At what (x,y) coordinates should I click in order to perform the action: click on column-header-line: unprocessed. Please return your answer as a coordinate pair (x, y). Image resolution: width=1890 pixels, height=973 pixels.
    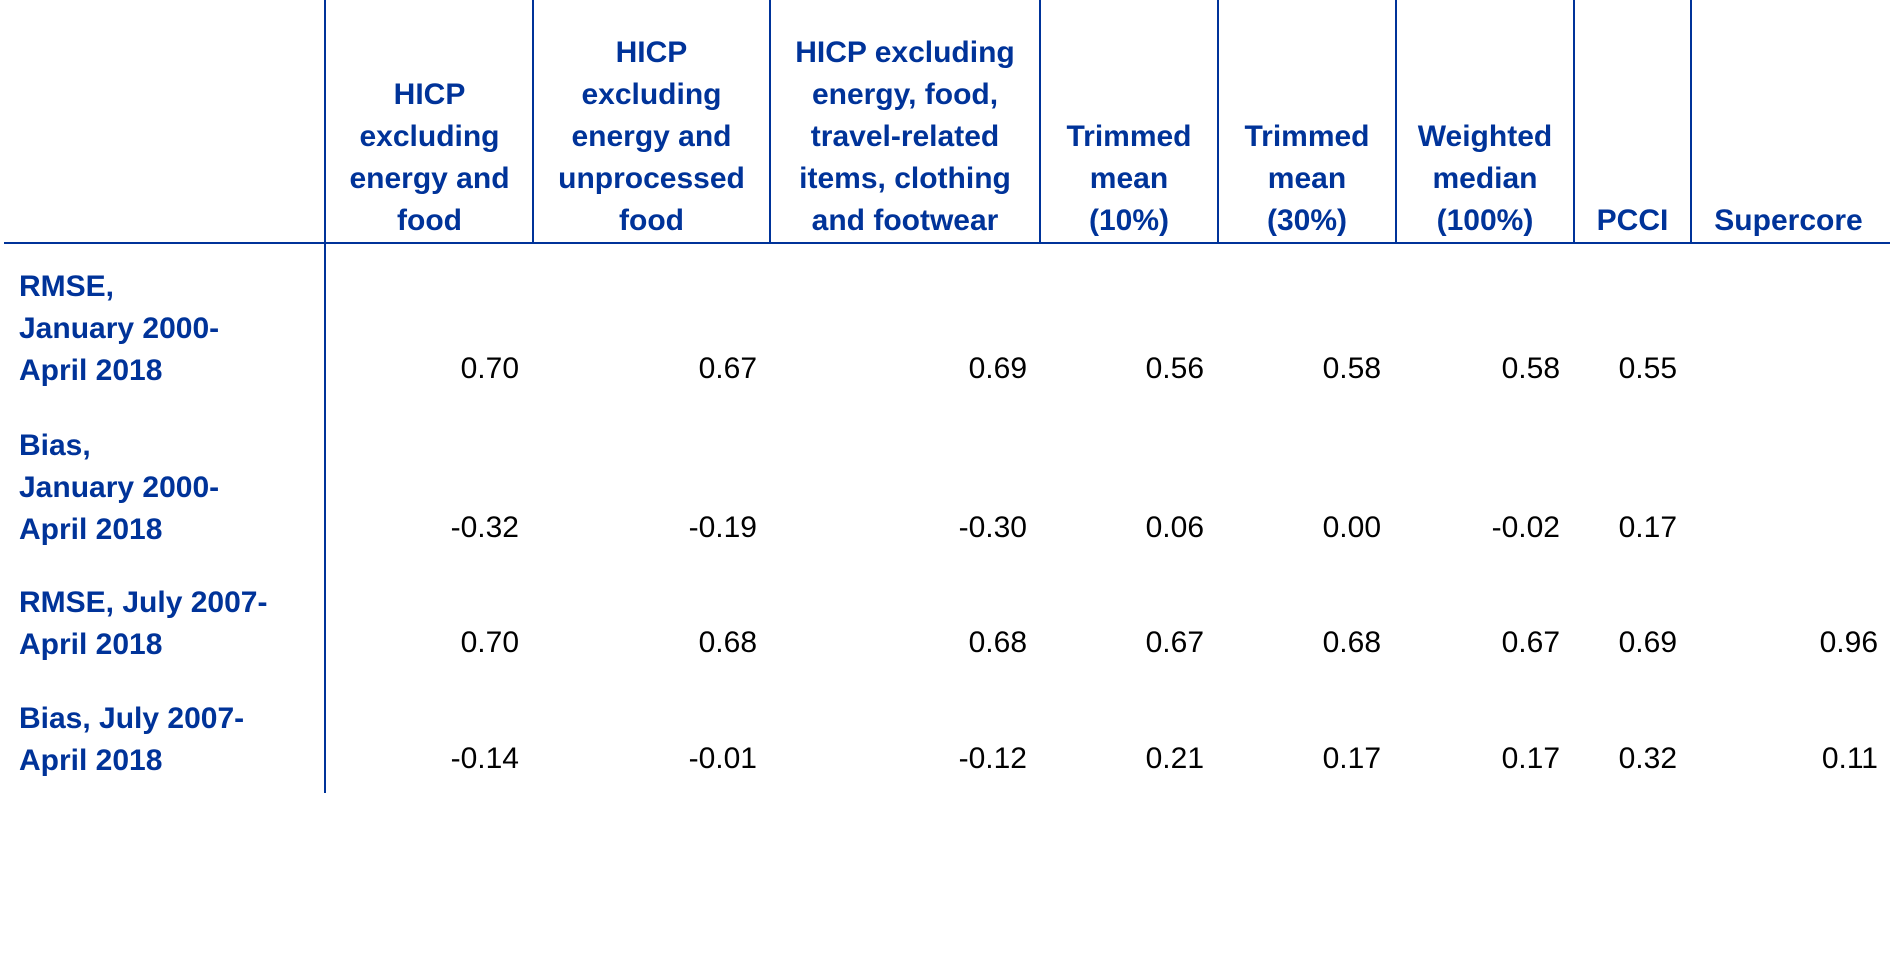
    Looking at the image, I should click on (651, 178).